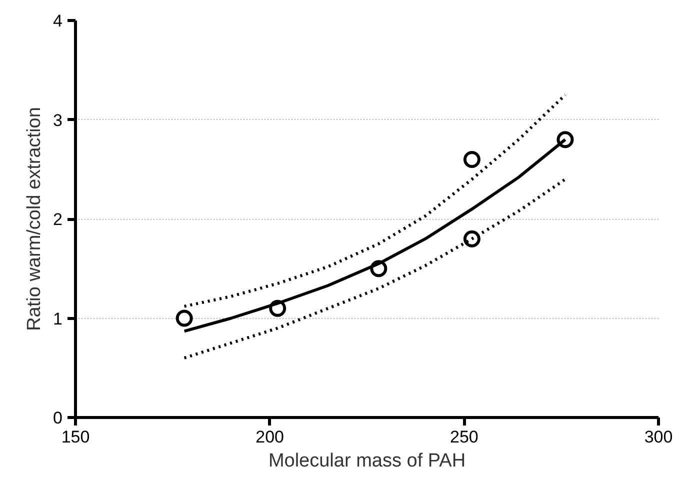 The height and width of the screenshot is (497, 683). What do you see at coordinates (58, 21) in the screenshot?
I see `y-tick-label: 4` at bounding box center [58, 21].